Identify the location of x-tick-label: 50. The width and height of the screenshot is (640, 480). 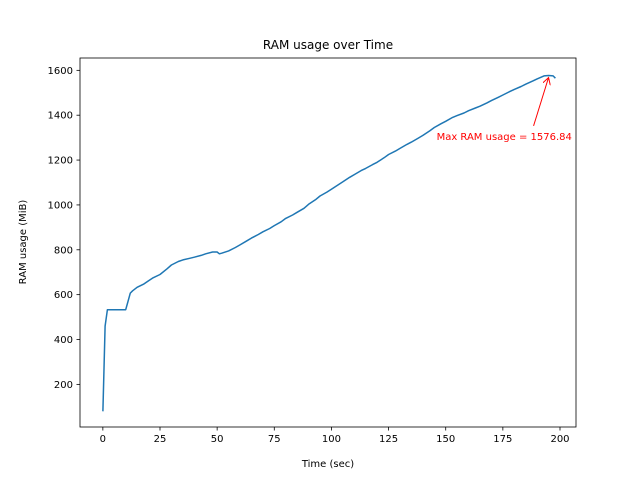
(217, 439).